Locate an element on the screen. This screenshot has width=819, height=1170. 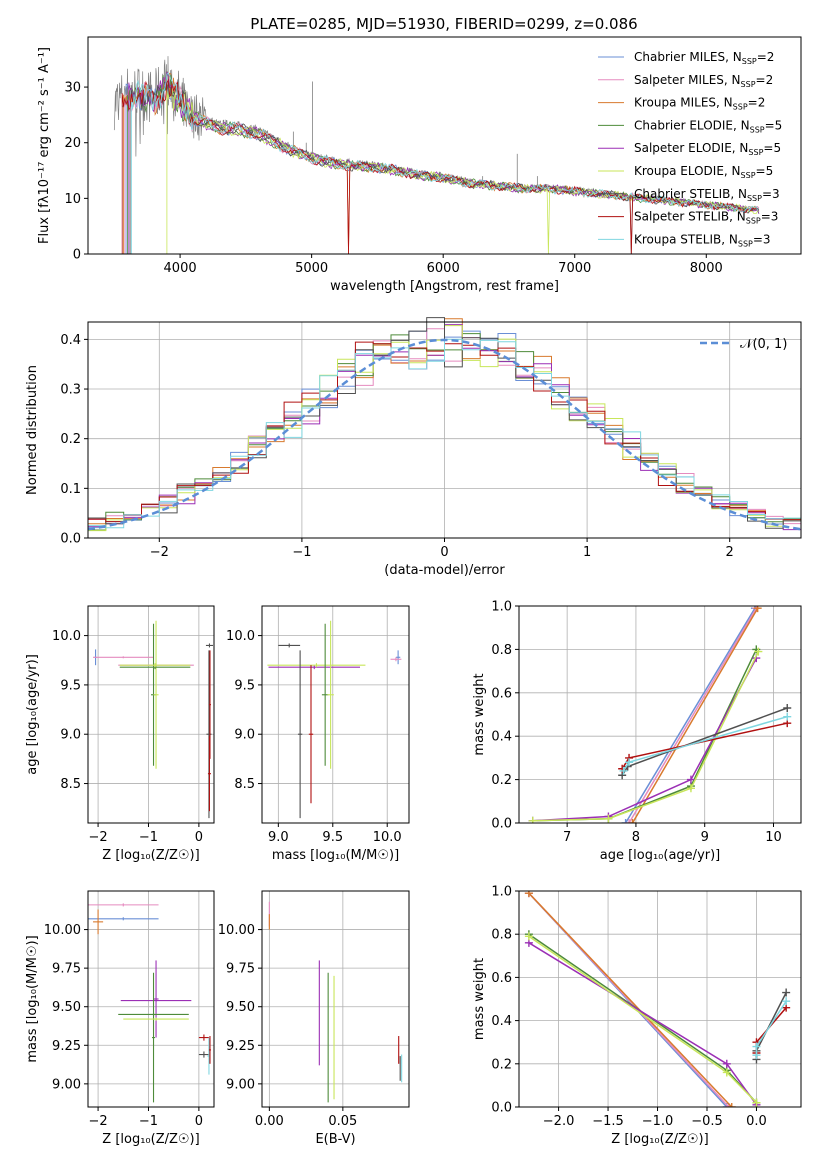
x-tick-label: 10.0 is located at coordinates (387, 837).